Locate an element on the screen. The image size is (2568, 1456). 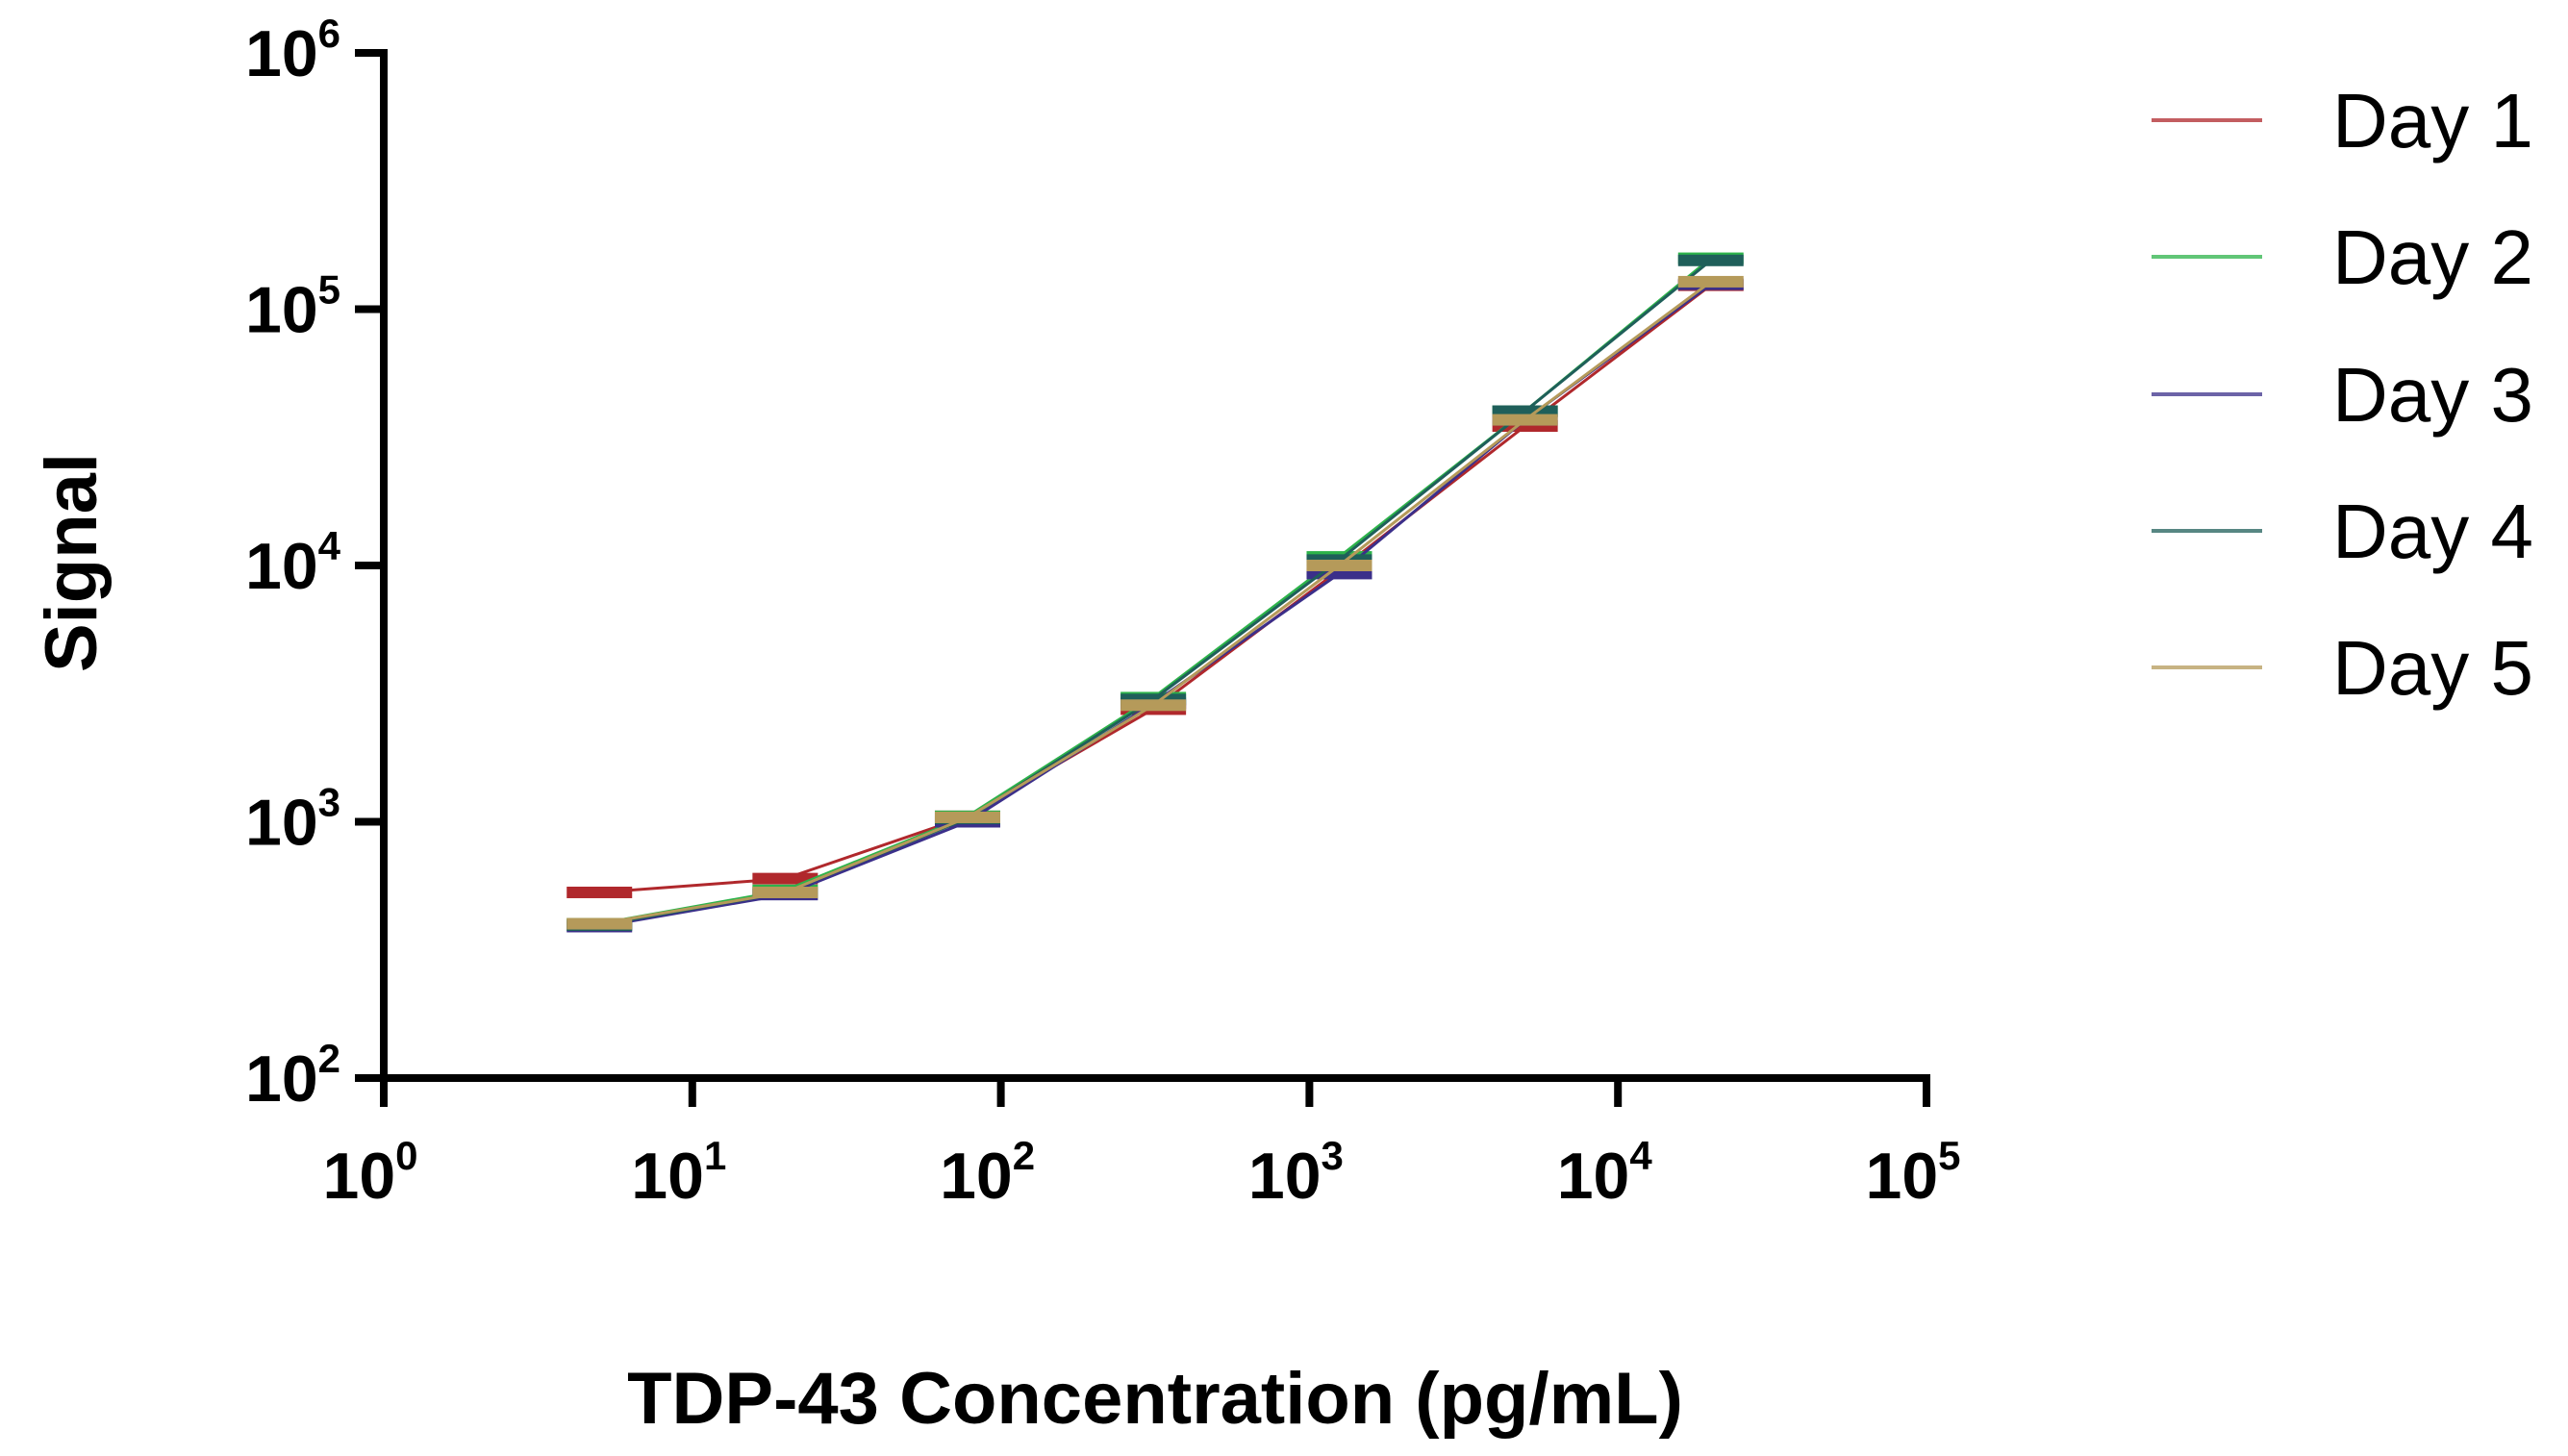
legend-item: Day 3 is located at coordinates (2342, 395).